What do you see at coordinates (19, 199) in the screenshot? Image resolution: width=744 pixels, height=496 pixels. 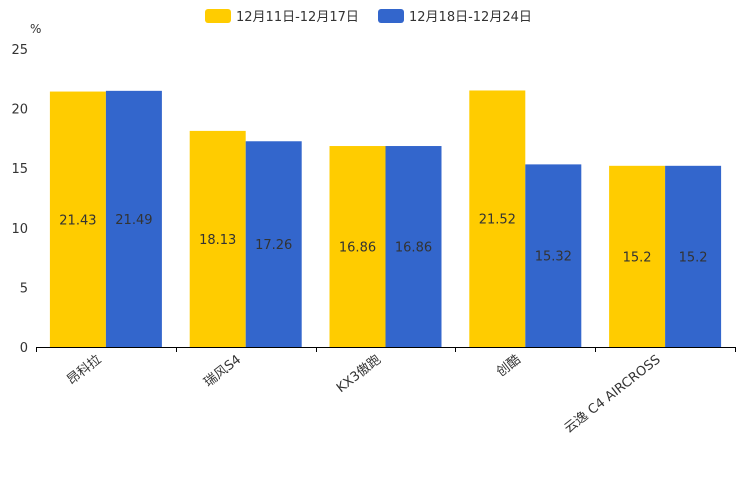 I see `y-axis: 0 5 10 15 20 25` at bounding box center [19, 199].